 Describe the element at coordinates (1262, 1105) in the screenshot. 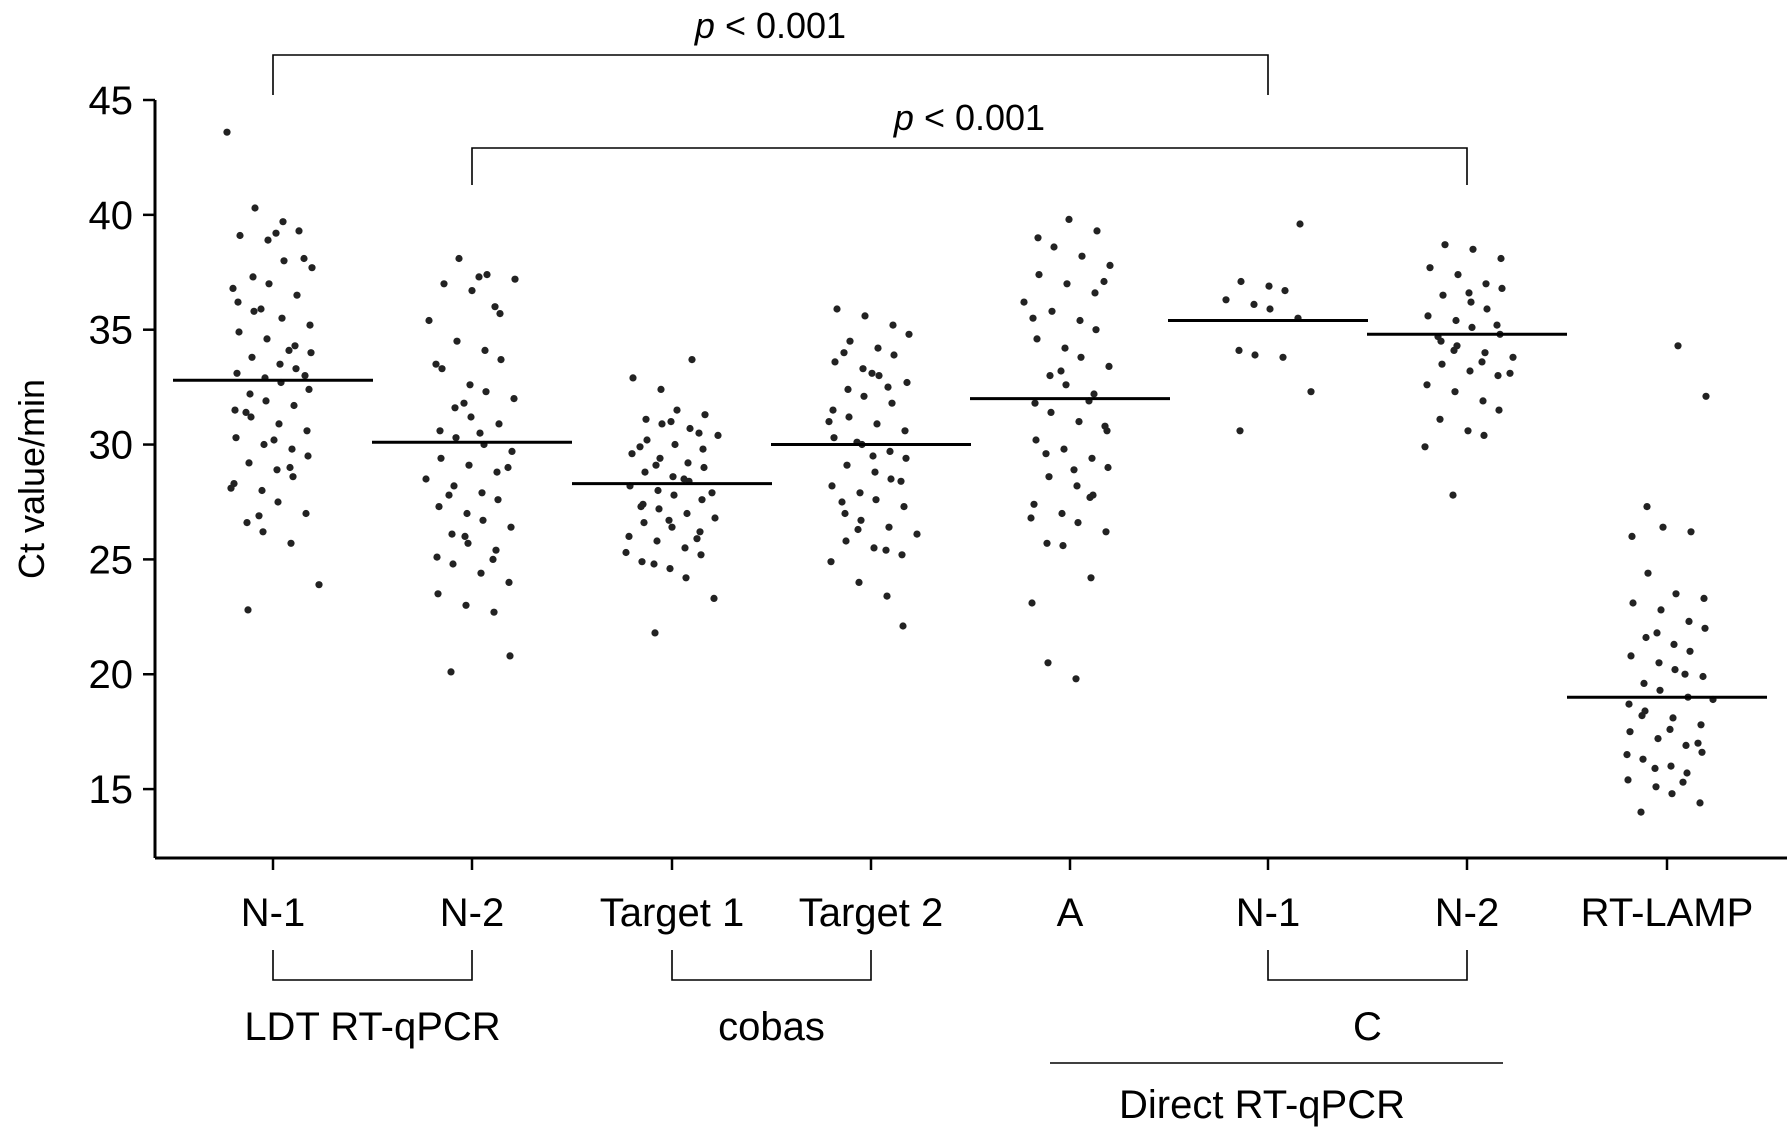

I see `group-label: Direct RT-qPCR` at that location.